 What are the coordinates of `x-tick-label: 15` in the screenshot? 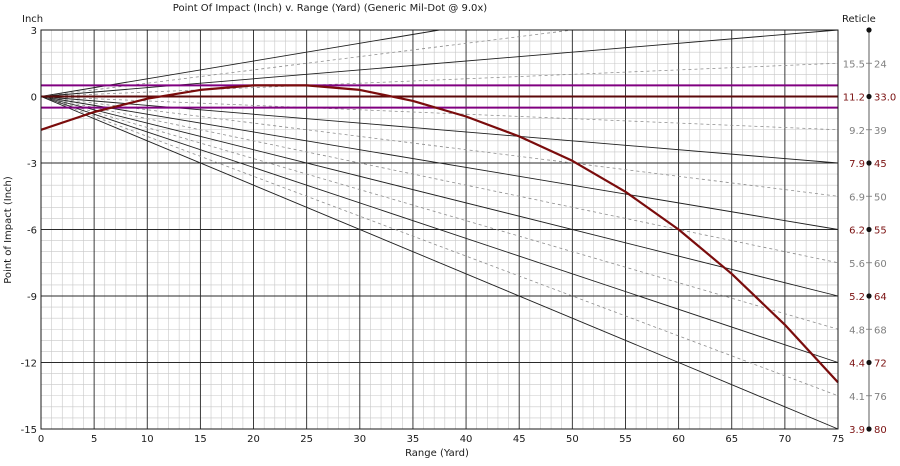 It's located at (200, 439).